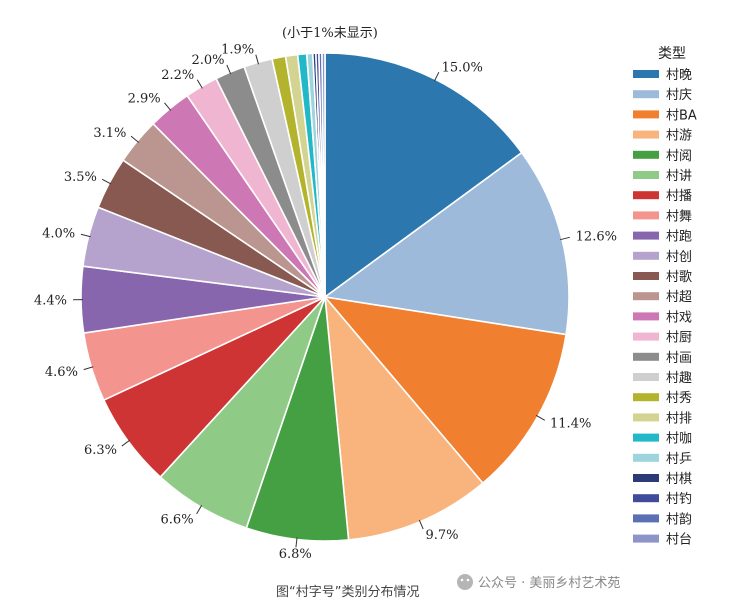 Image resolution: width=739 pixels, height=615 pixels. What do you see at coordinates (679, 338) in the screenshot?
I see `legend-label-13: 村厨` at bounding box center [679, 338].